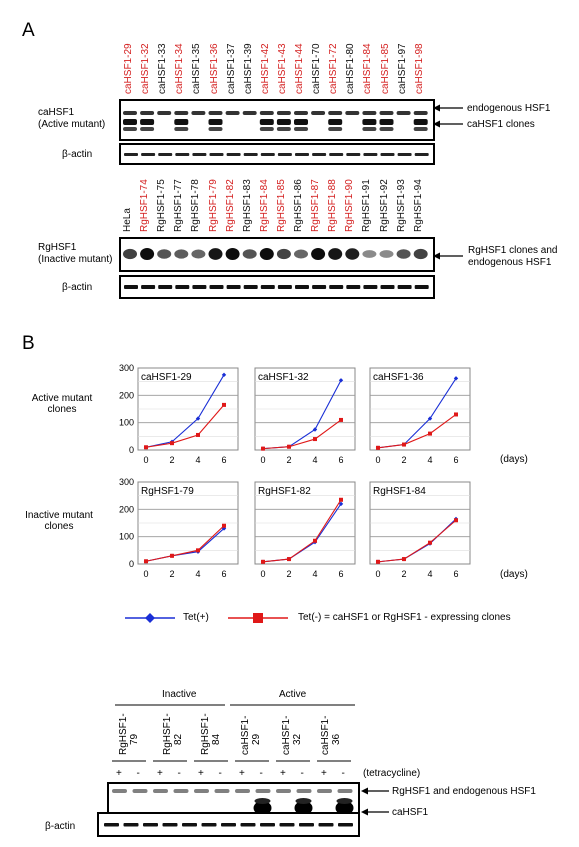 The image size is (579, 847). What do you see at coordinates (344, 801) in the screenshot?
I see `cahsf1-band-upper` at bounding box center [344, 801].